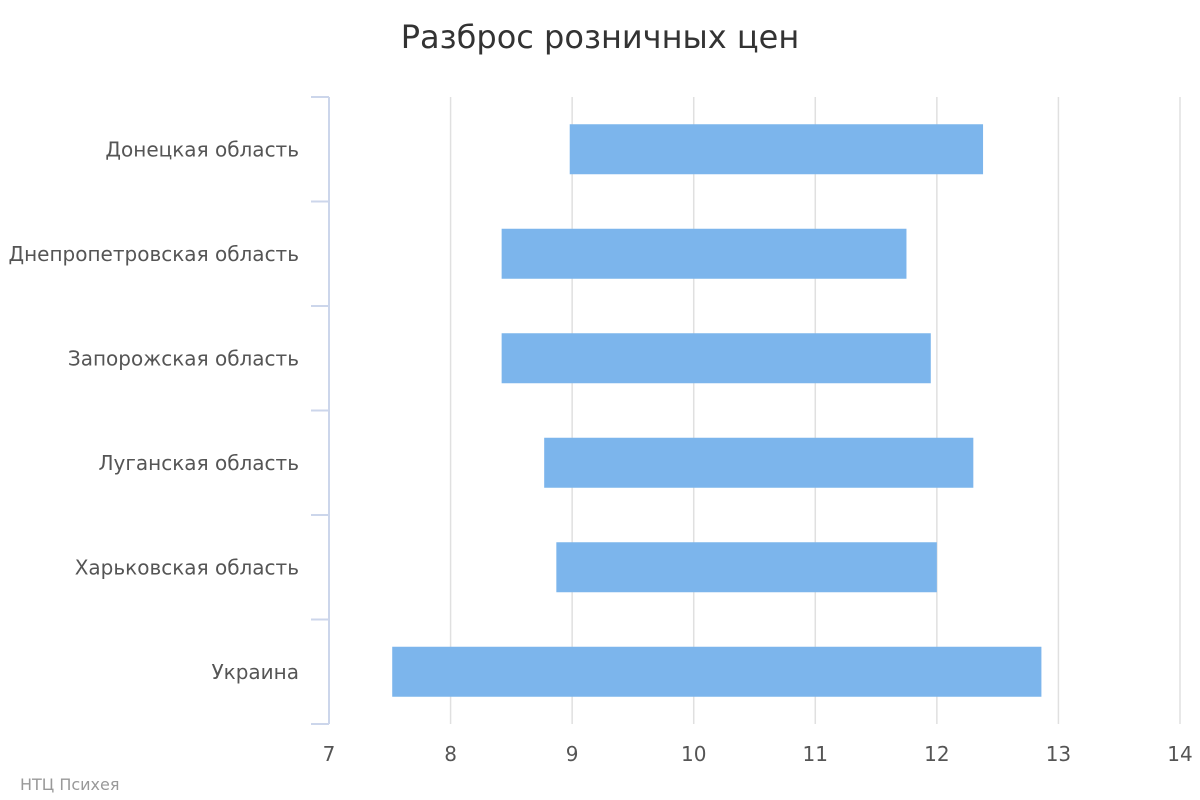 Image resolution: width=1200 pixels, height=800 pixels. What do you see at coordinates (758, 754) in the screenshot?
I see `value-axis-tick-labels: 7 8 9 10 11 12 13 14` at bounding box center [758, 754].